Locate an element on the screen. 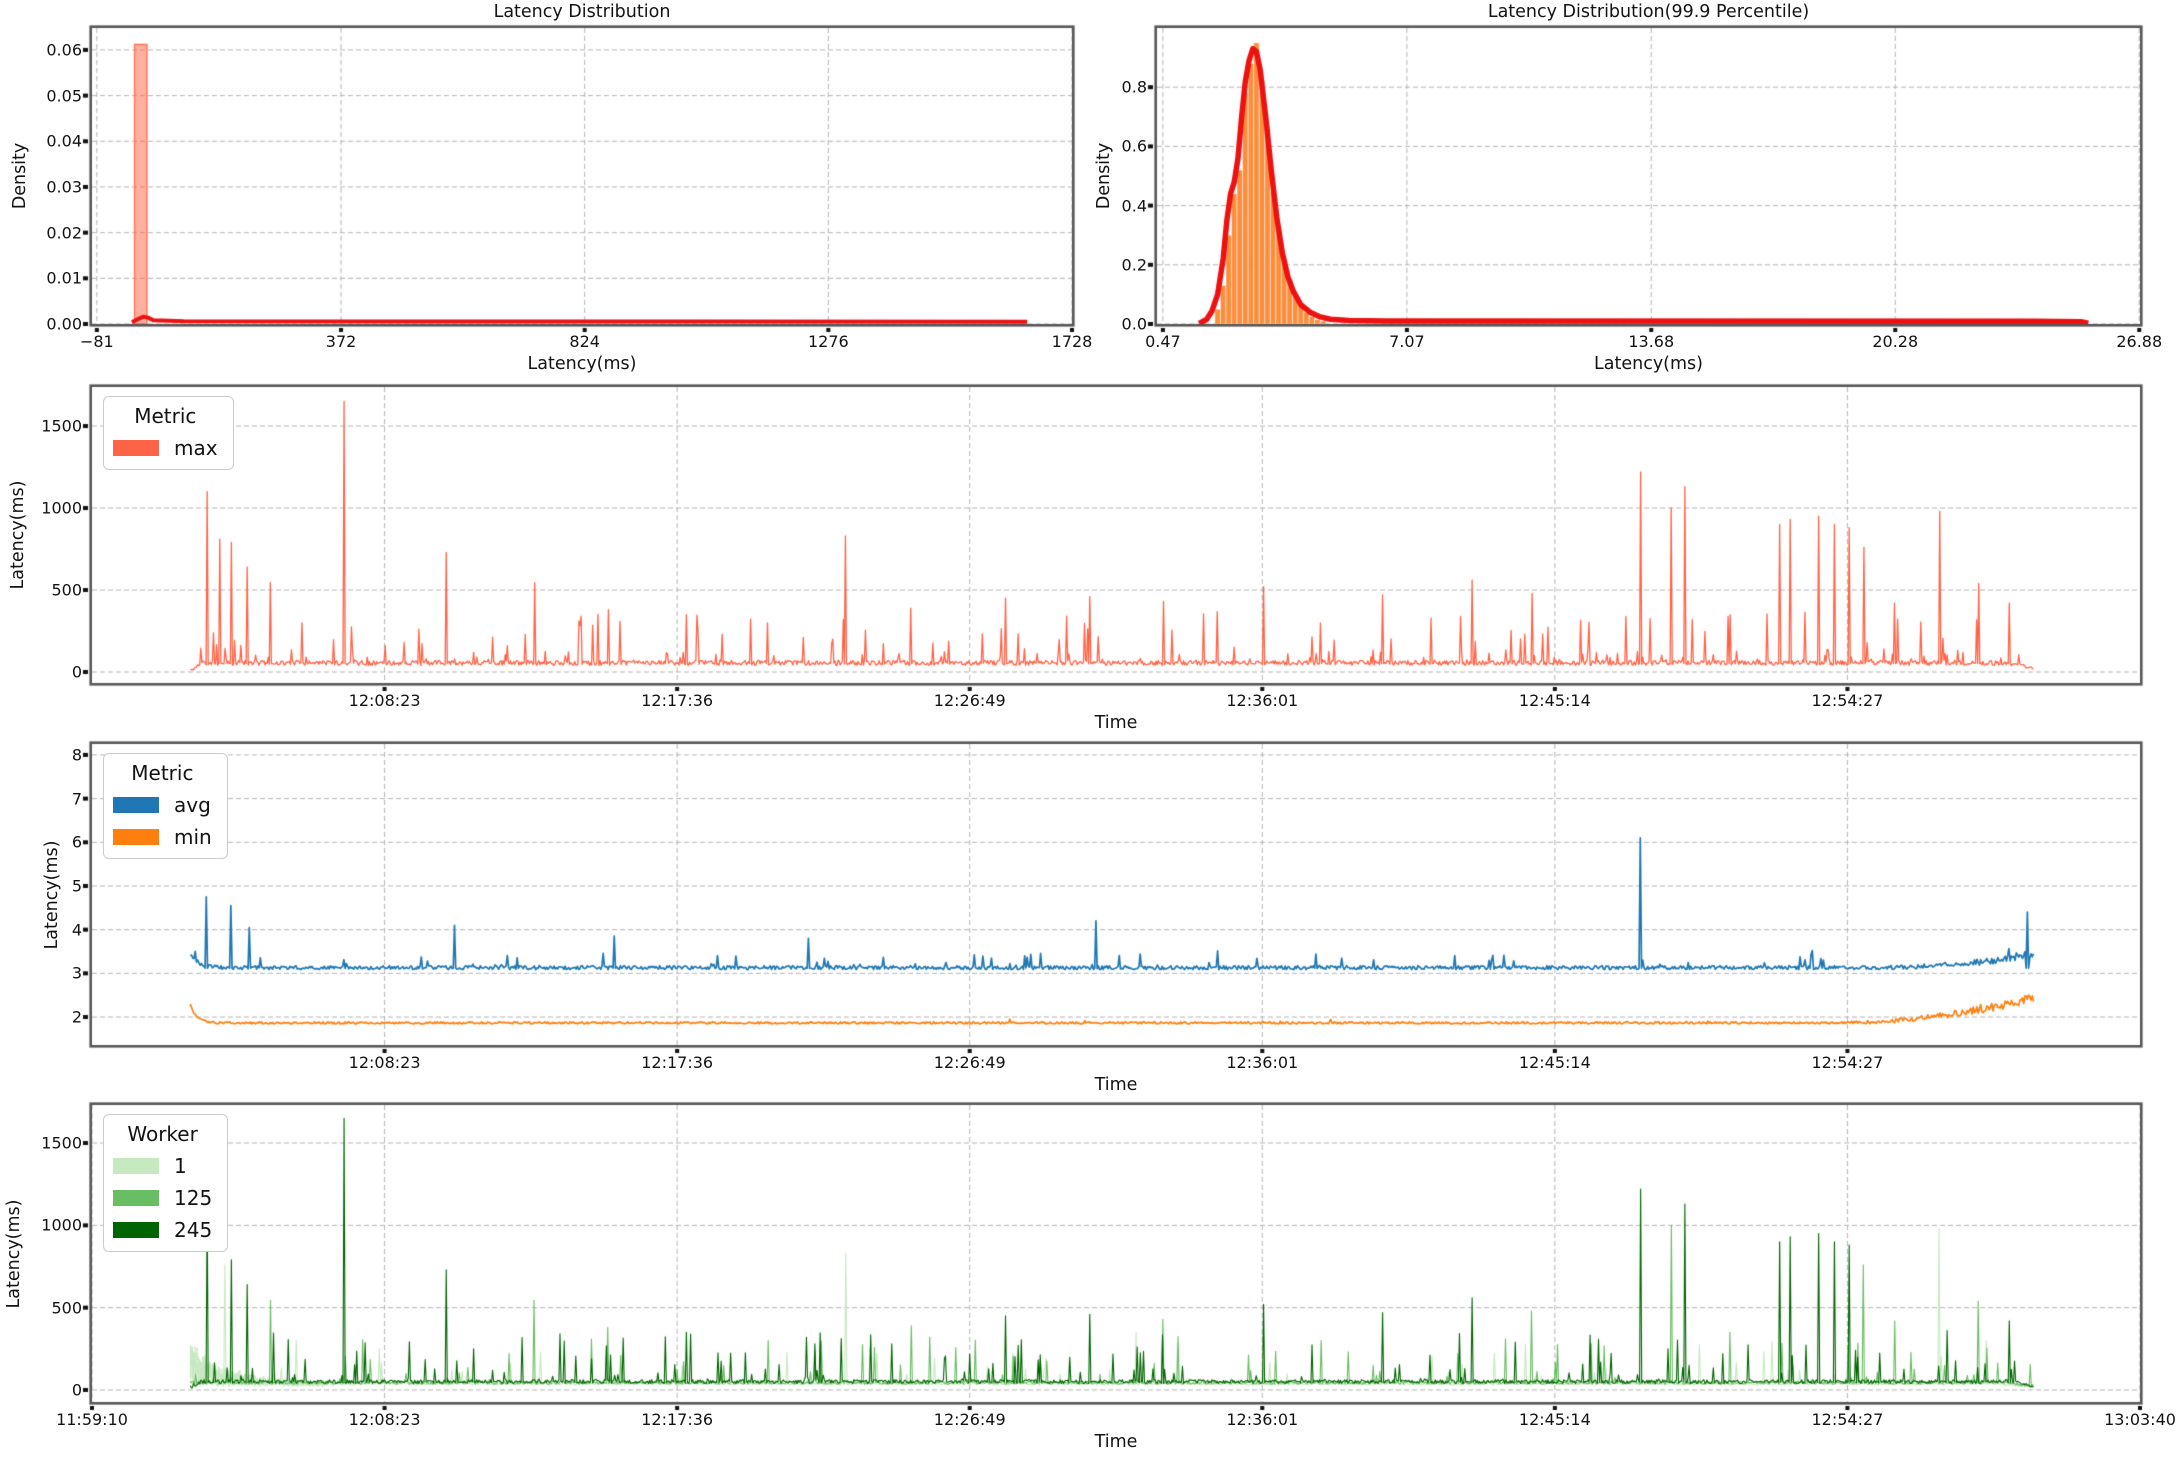 The image size is (2183, 1458). hist-full-xlabel: Latency(ms) is located at coordinates (582, 364).